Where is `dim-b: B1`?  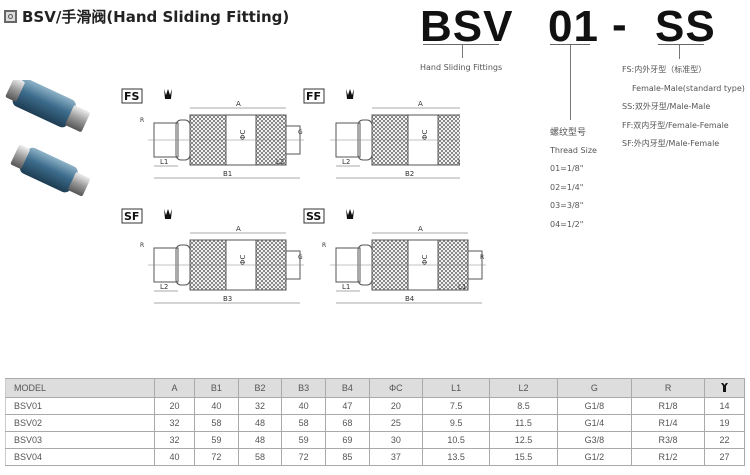
dim-b: B1 is located at coordinates (227, 174).